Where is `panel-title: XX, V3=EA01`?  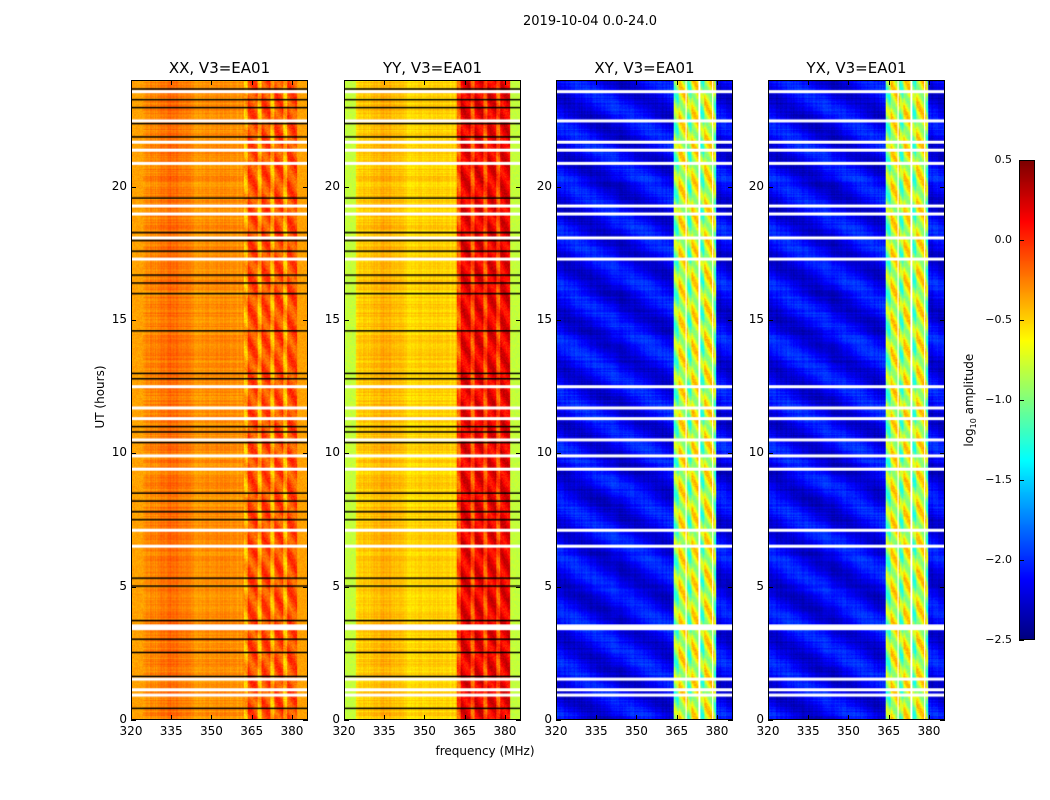
panel-title: XX, V3=EA01 is located at coordinates (219, 68).